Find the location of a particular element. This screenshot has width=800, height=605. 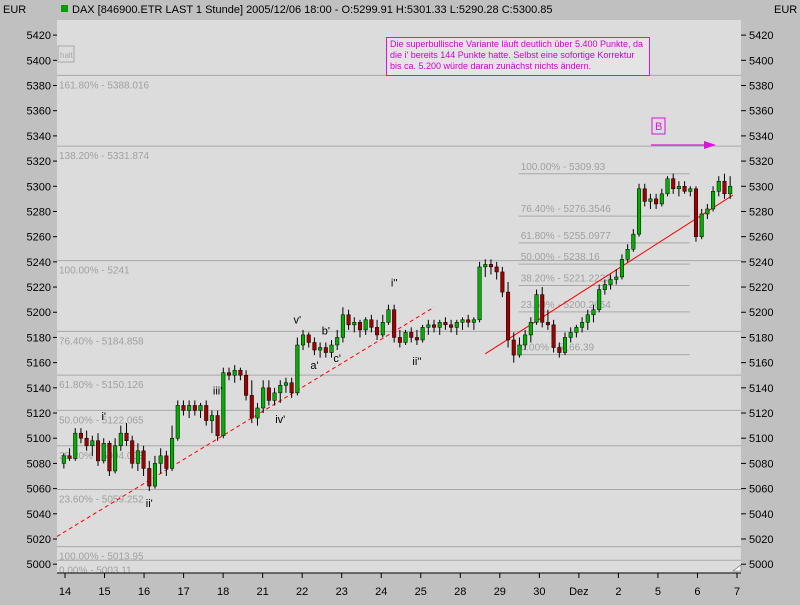

fib-label: 50.00% - 5122.065 is located at coordinates (101, 420).